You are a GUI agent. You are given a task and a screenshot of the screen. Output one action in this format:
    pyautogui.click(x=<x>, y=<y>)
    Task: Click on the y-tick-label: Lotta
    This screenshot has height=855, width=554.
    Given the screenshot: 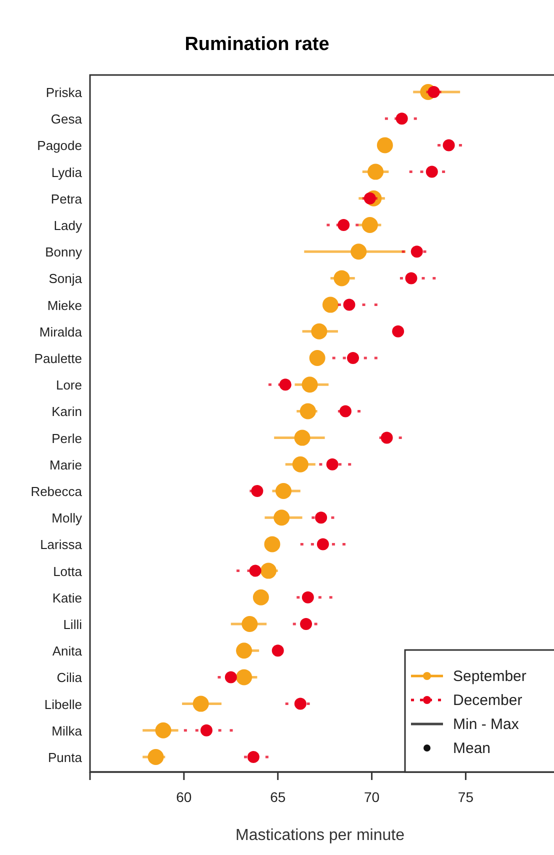 What is the action you would take?
    pyautogui.click(x=68, y=571)
    